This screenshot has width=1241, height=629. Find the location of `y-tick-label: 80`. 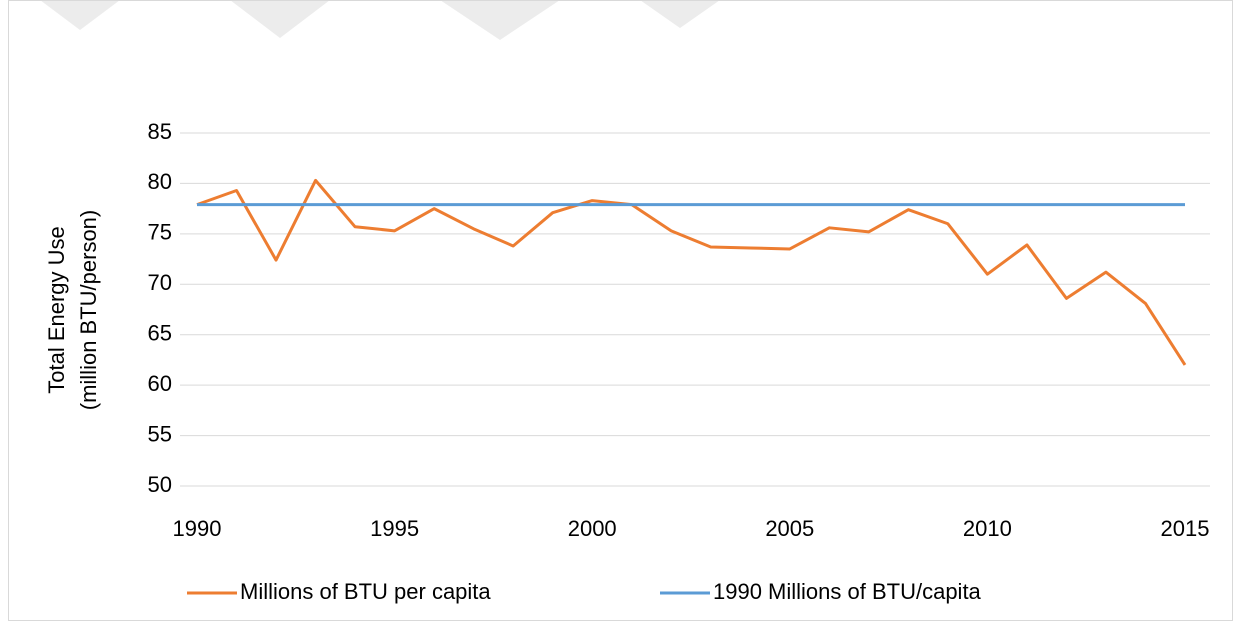

y-tick-label: 80 is located at coordinates (160, 181).